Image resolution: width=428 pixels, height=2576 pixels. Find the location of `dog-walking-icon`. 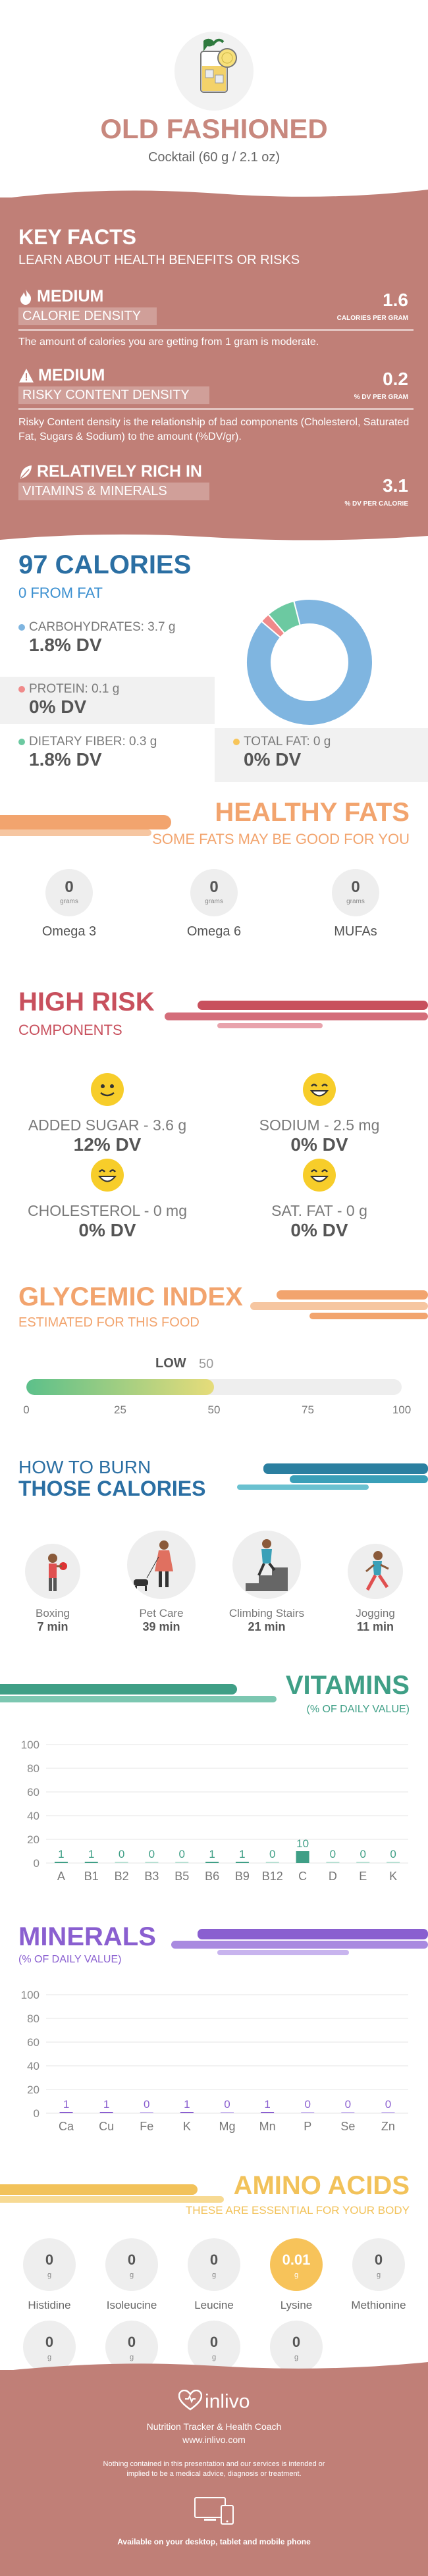

dog-walking-icon is located at coordinates (161, 1565).